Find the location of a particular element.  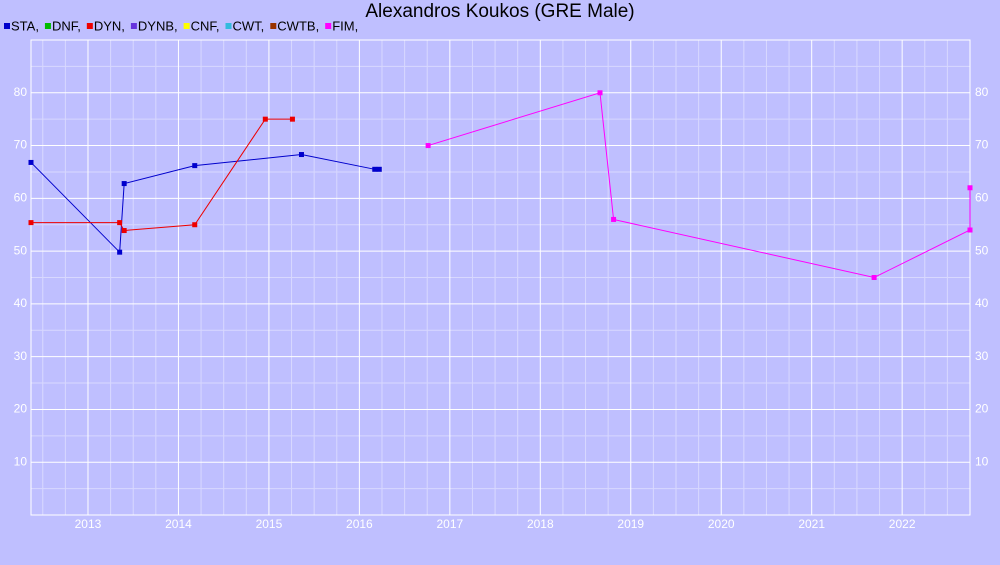

legend-label: CWT, is located at coordinates (249, 25).